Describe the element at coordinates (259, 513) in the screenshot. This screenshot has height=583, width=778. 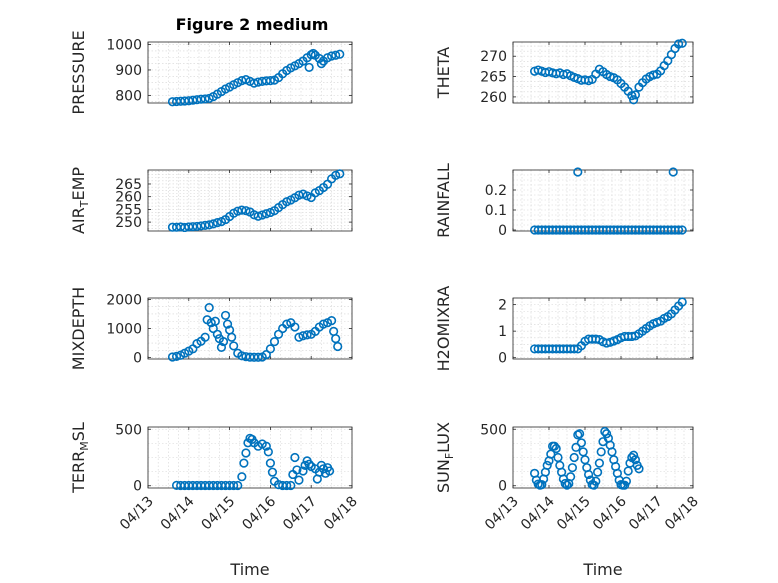
I see `x-tick-label: 04/16` at that location.